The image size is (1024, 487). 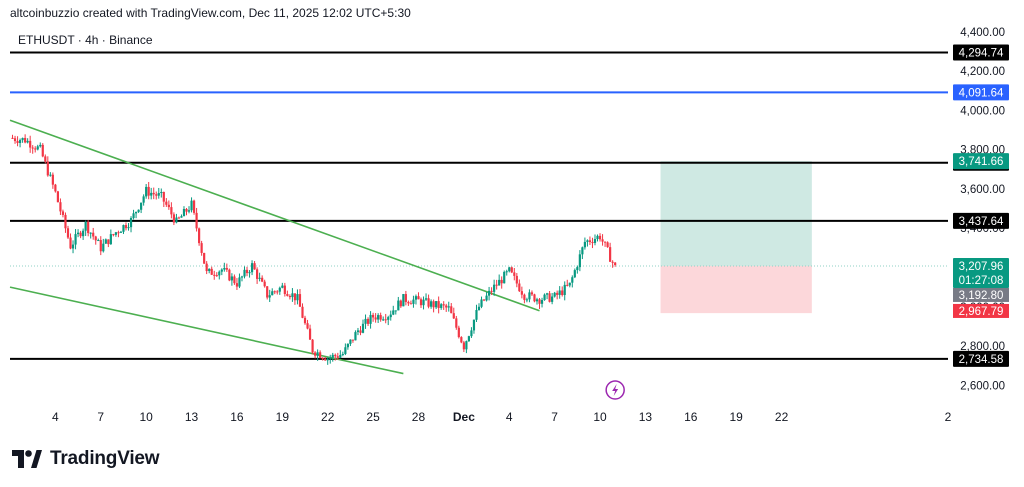 I want to click on profit-zone, so click(x=736, y=213).